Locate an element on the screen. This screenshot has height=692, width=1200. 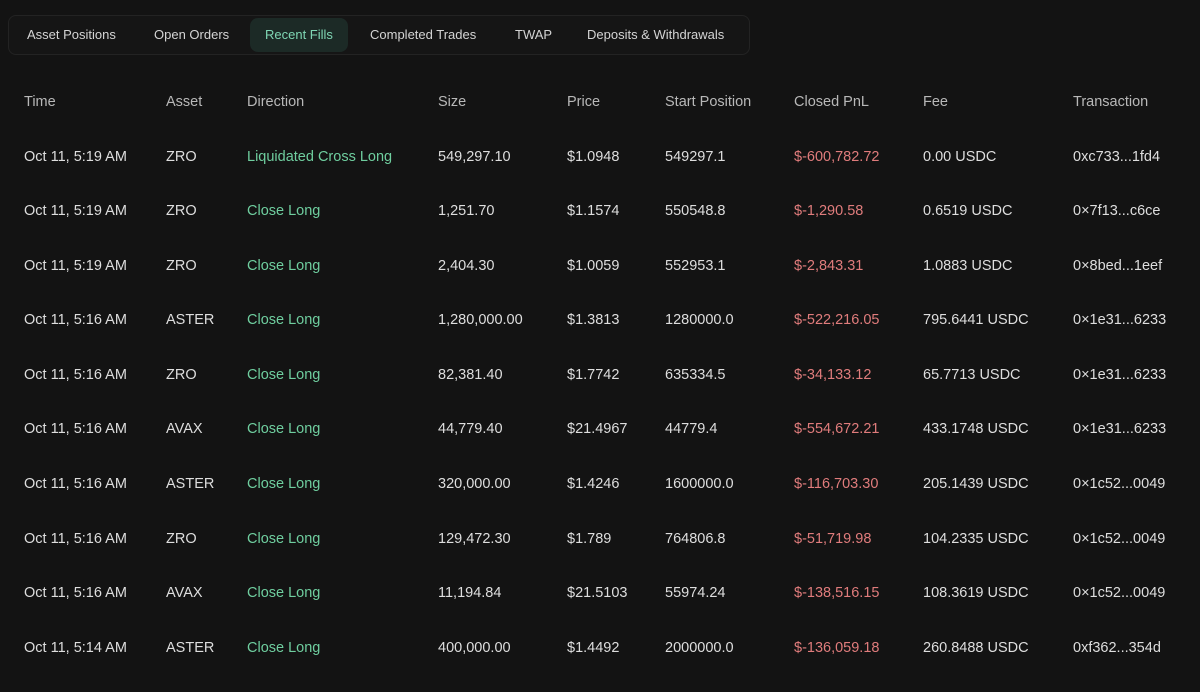
fill-size: 1,251.70 is located at coordinates (466, 211).